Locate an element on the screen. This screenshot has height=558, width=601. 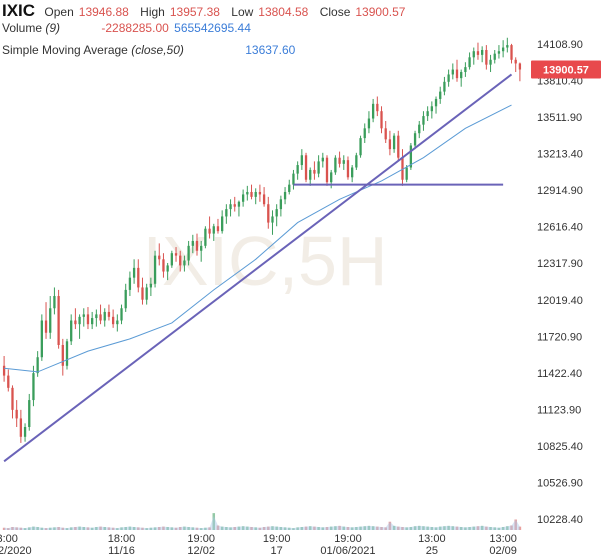
volume-param: (9) is located at coordinates (53, 28).